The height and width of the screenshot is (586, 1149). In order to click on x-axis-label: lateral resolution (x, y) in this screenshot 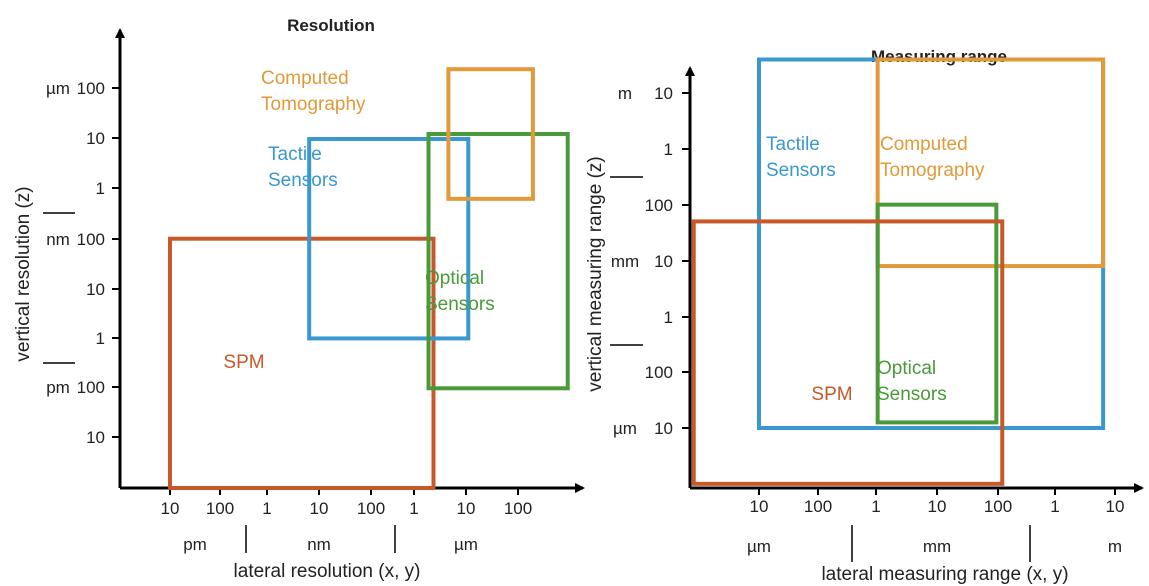, I will do `click(327, 571)`.